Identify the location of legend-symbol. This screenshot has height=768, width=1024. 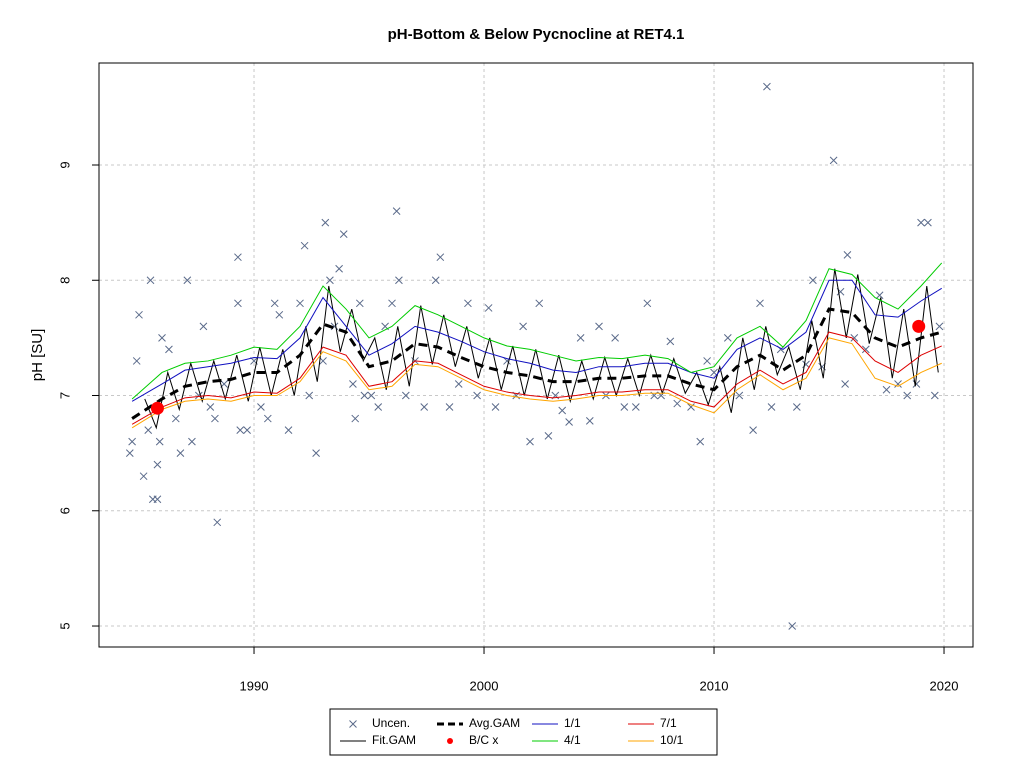
(450, 741).